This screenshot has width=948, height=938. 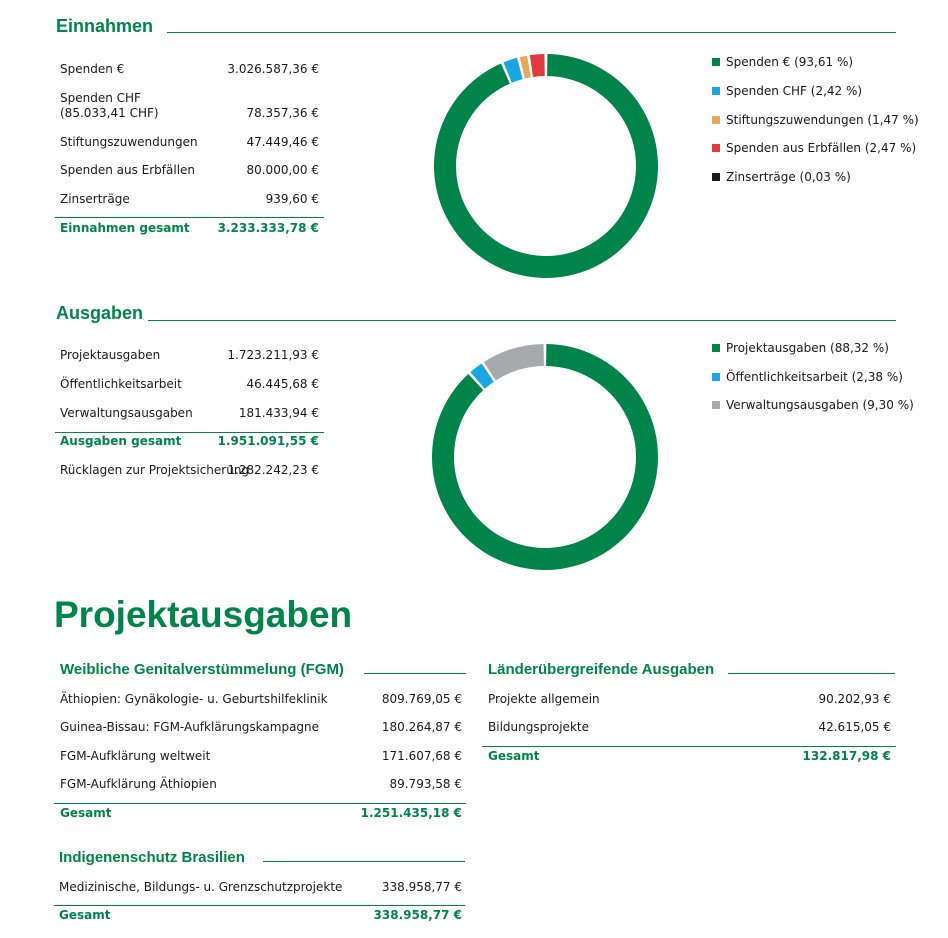 I want to click on donut-slice-stiftungszuwendungen, so click(x=525, y=67).